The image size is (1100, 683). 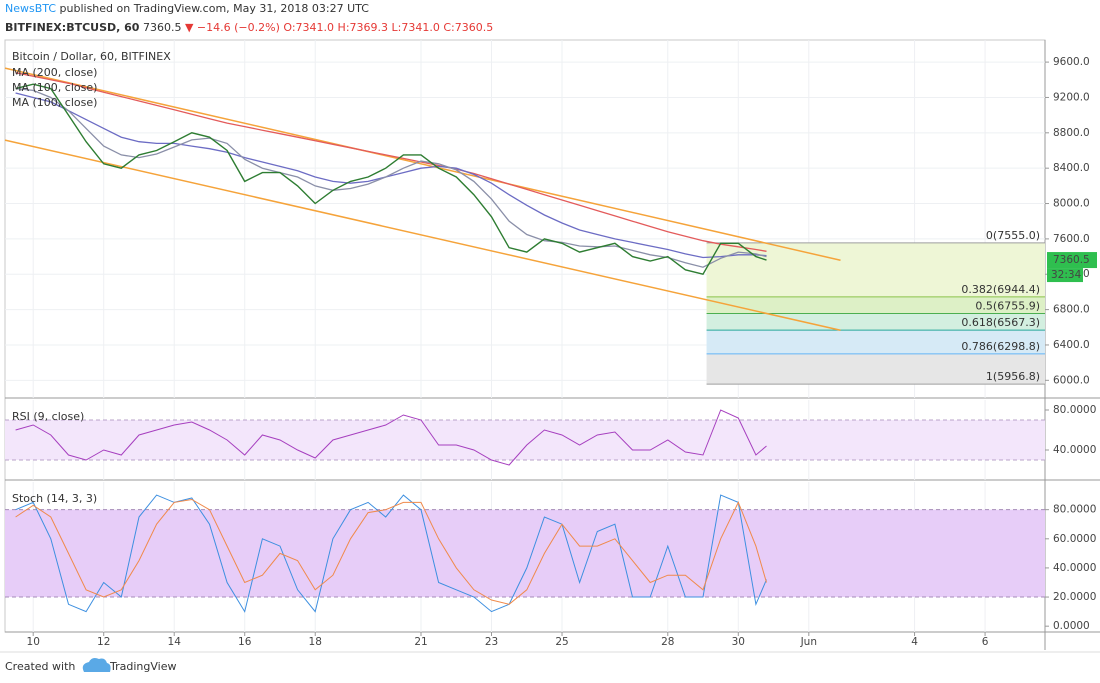 What do you see at coordinates (1007, 306) in the screenshot?
I see `fib-label: 0.5(6755.9)` at bounding box center [1007, 306].